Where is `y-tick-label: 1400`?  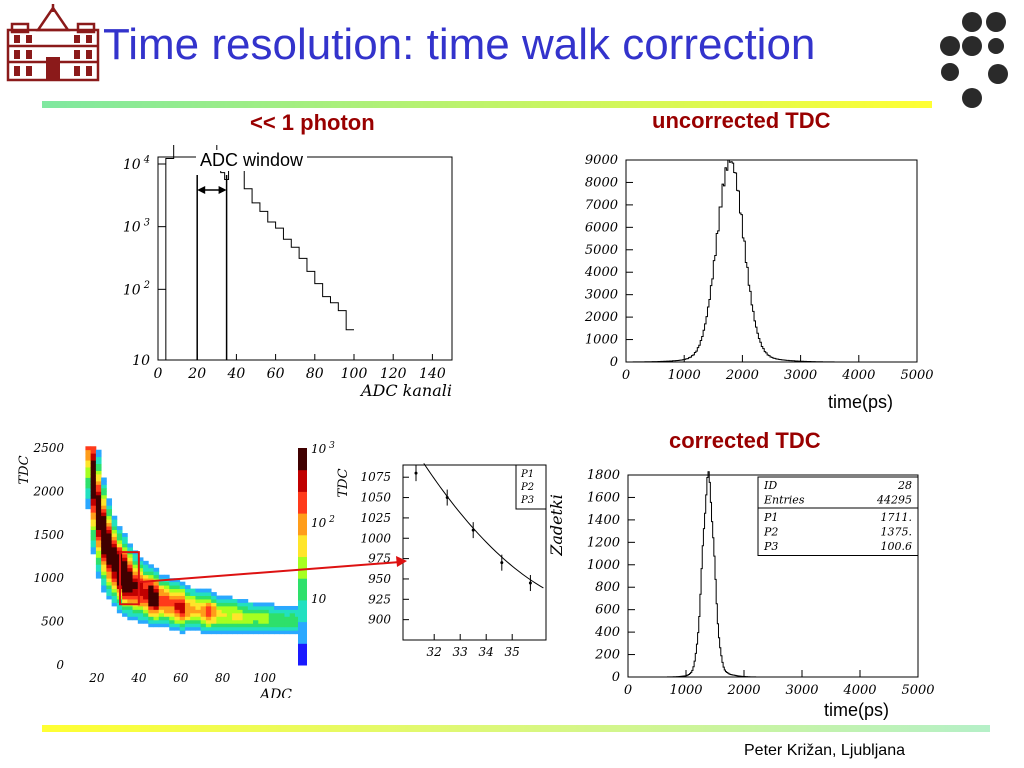 y-tick-label: 1400 is located at coordinates (603, 520).